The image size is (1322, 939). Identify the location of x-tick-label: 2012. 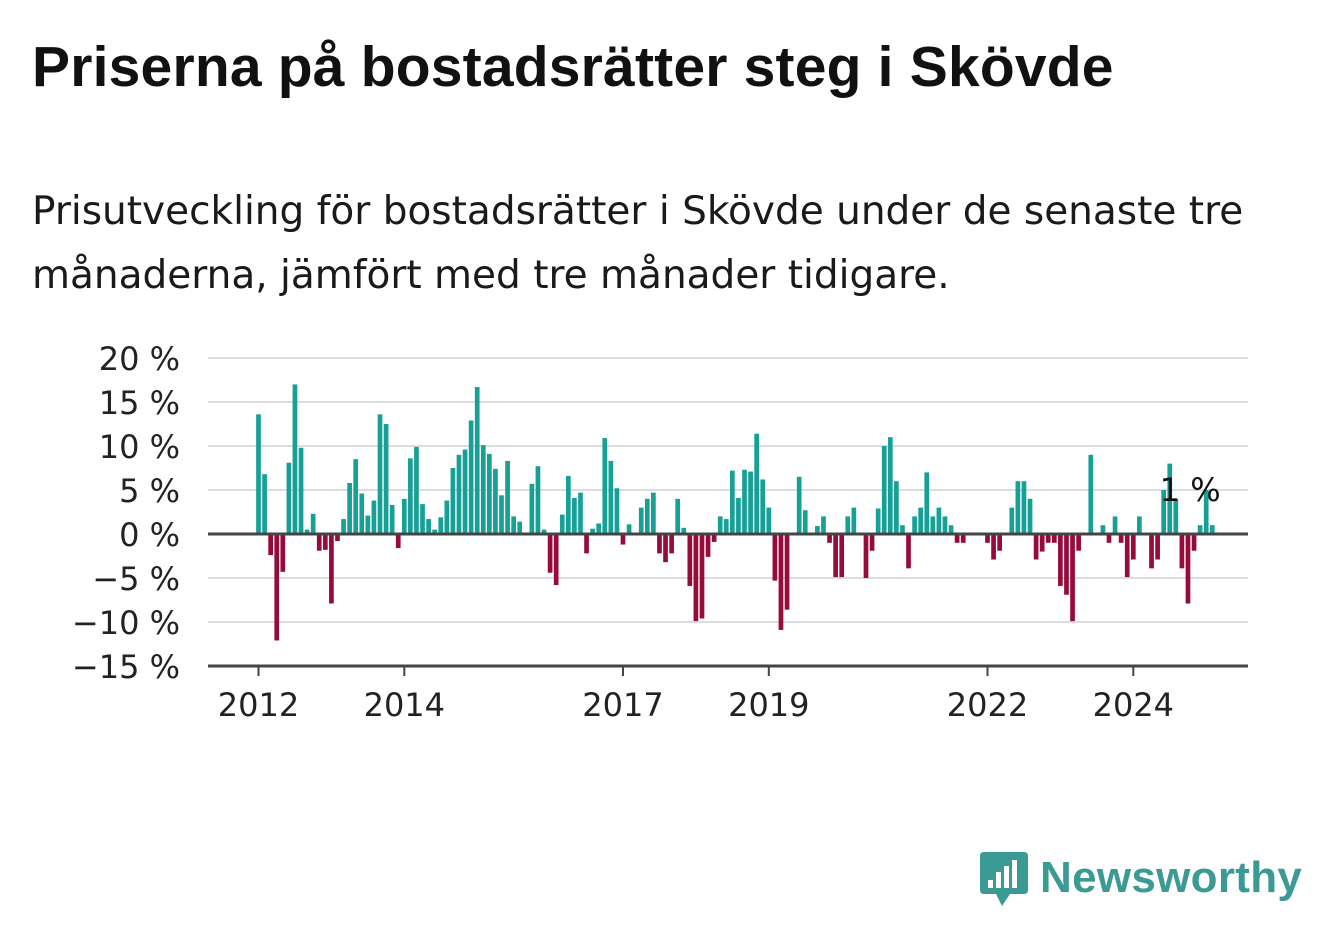
(258, 705).